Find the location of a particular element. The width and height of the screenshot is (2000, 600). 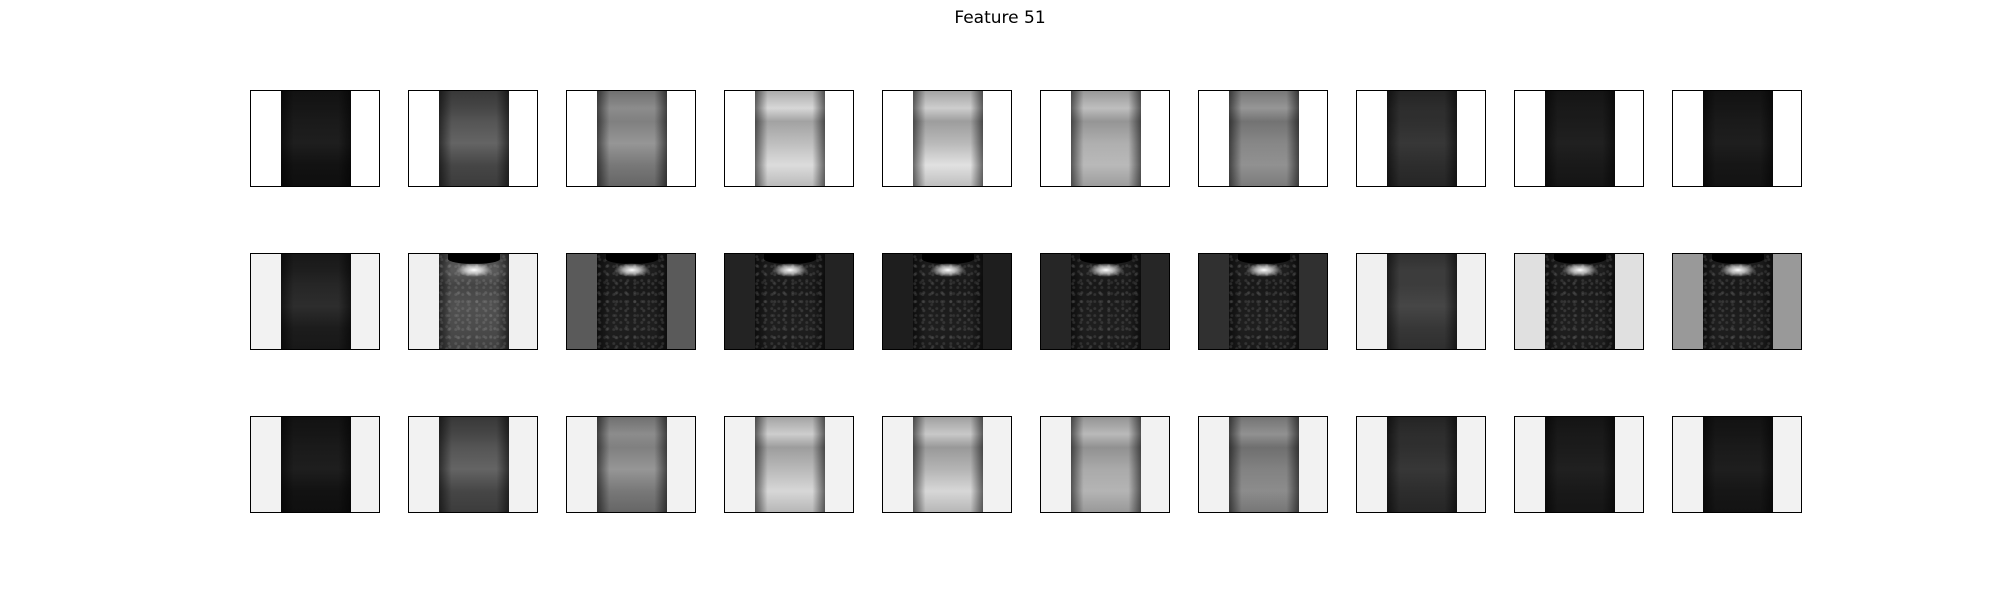

figure-title: Feature 51 is located at coordinates (1000, 18).